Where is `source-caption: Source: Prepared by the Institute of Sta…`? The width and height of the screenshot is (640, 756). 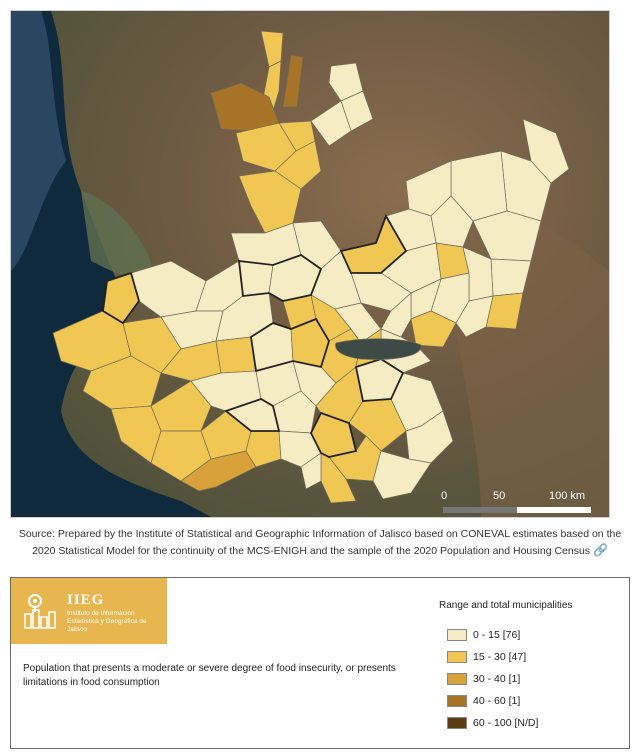
source-caption: Source: Prepared by the Institute of Sta… is located at coordinates (320, 542).